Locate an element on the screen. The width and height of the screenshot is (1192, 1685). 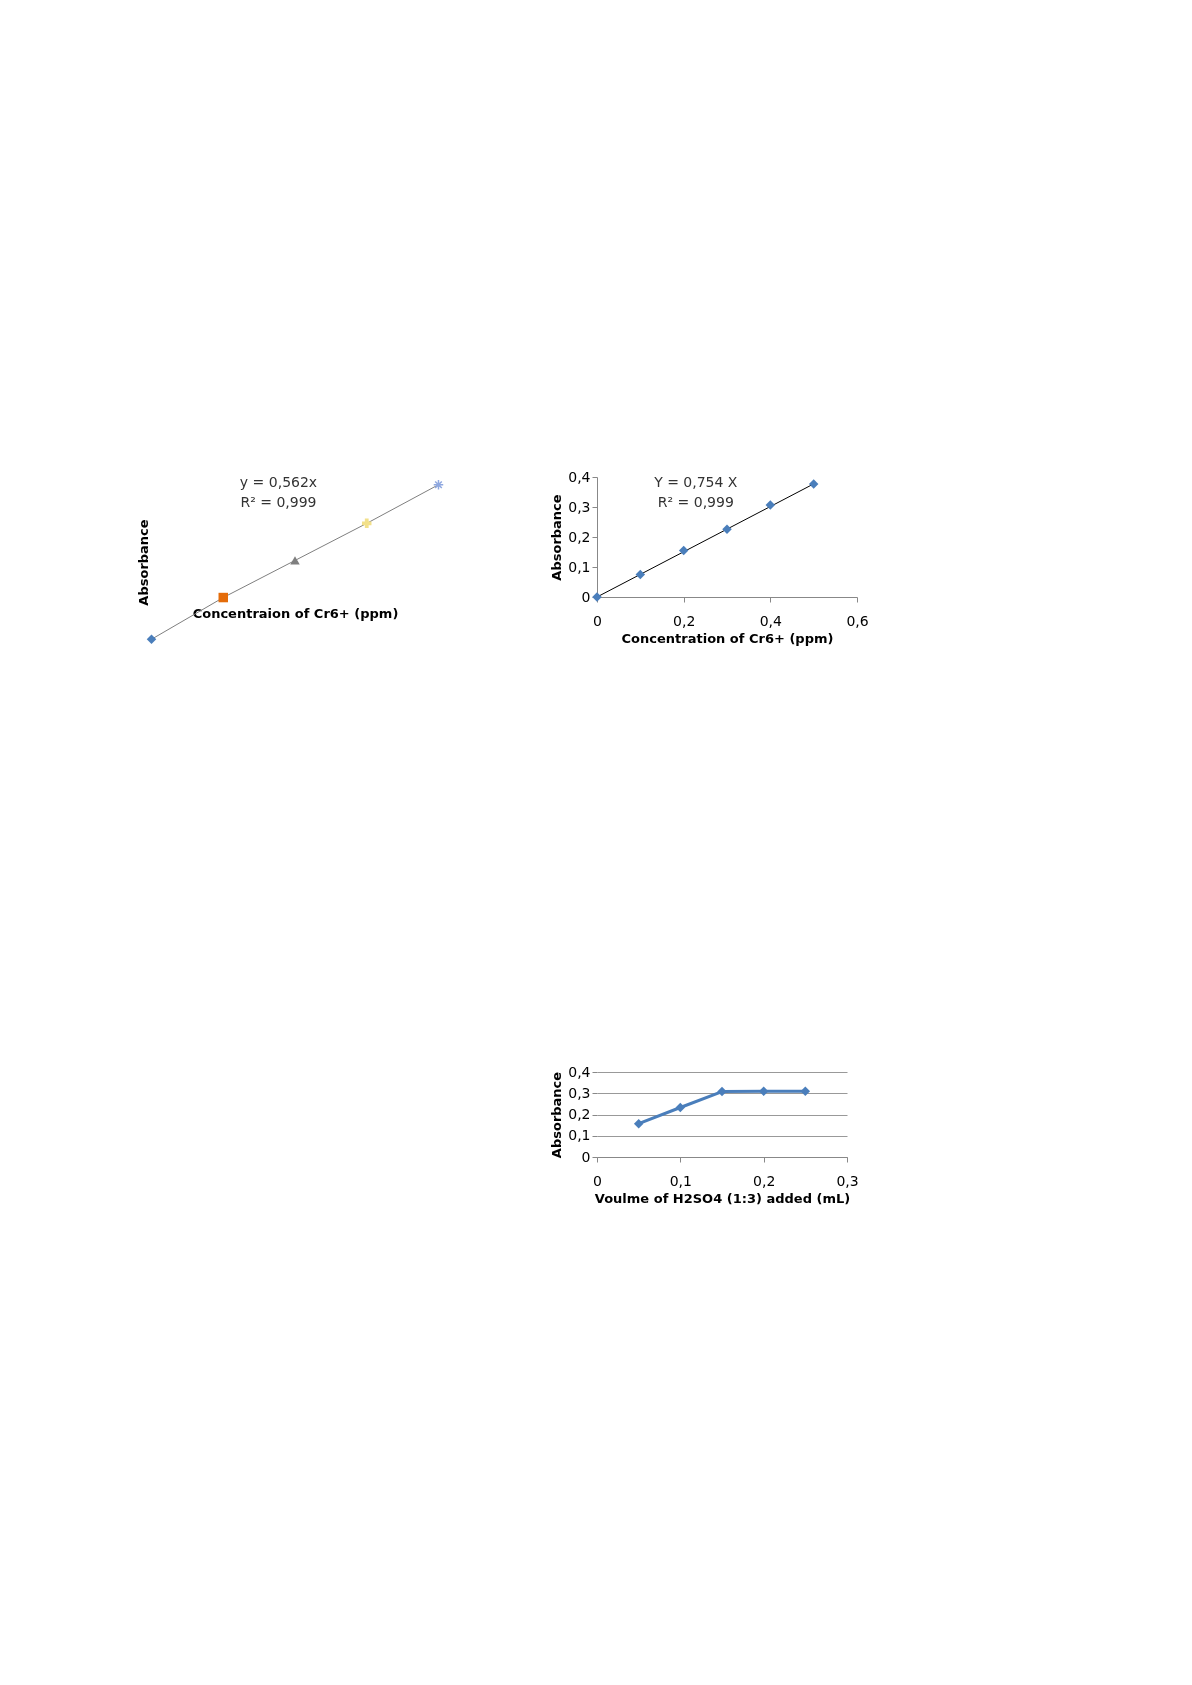
x-axis-title: Concentration of Cr6+ (ppm) is located at coordinates (727, 638).